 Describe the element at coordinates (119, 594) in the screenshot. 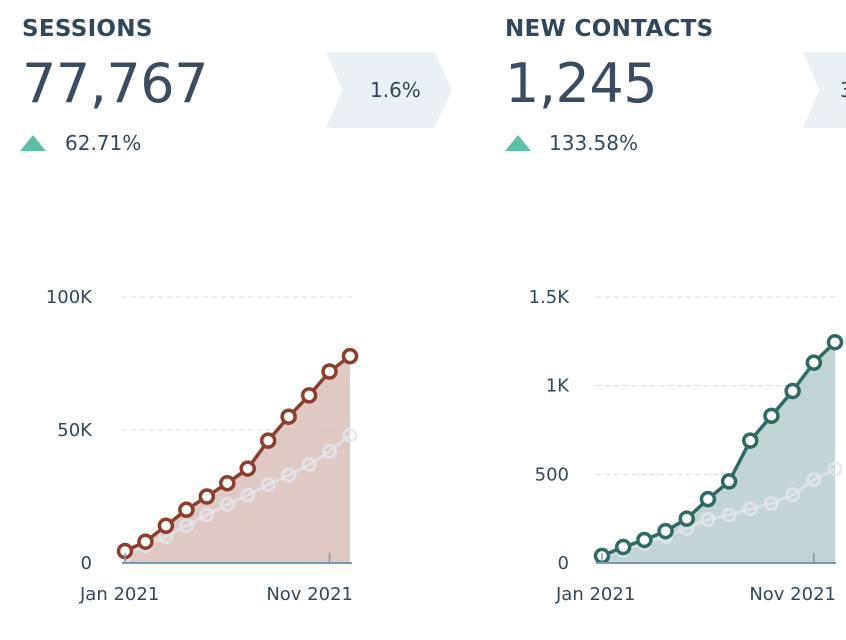

I see `sessions-x-label-start: Jan 2021` at that location.